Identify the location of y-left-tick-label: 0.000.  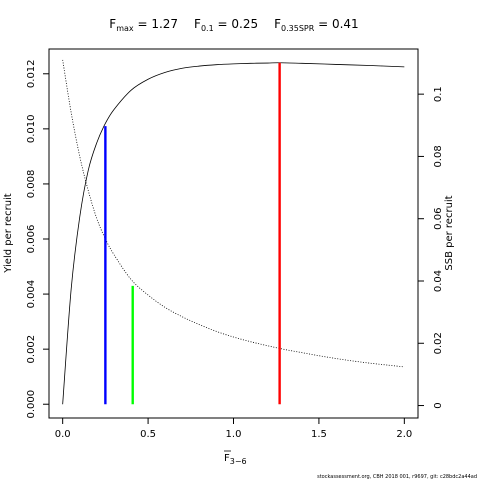
(31, 404).